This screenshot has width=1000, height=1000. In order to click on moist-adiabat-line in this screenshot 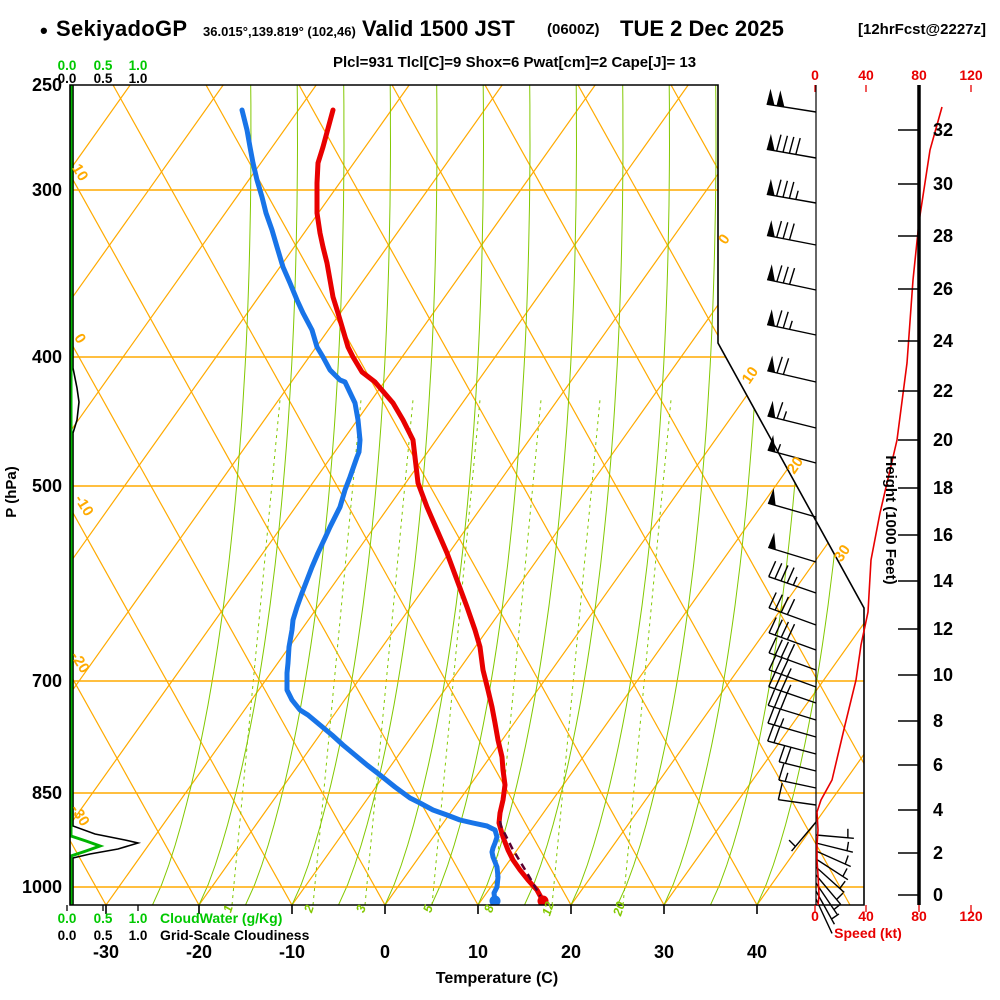, I will do `click(295, 495)`.